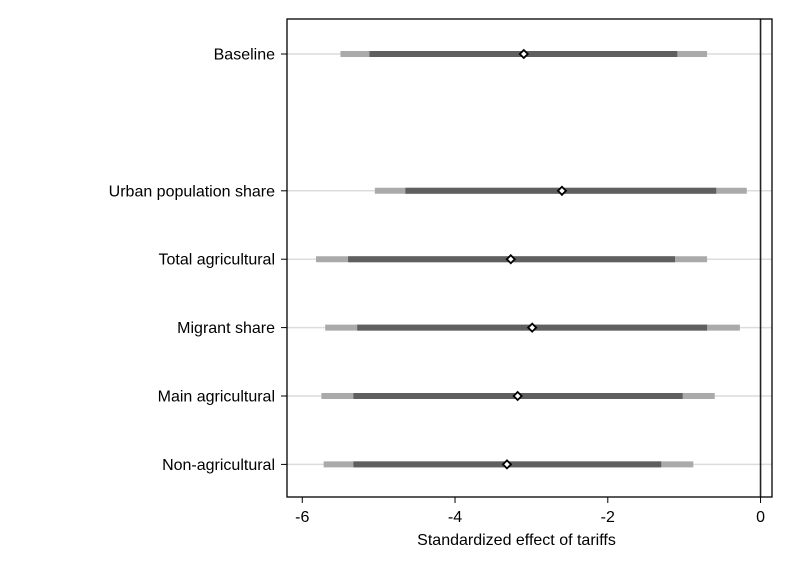 This screenshot has width=793, height=577. I want to click on y-tick-label: Migrant share, so click(226, 328).